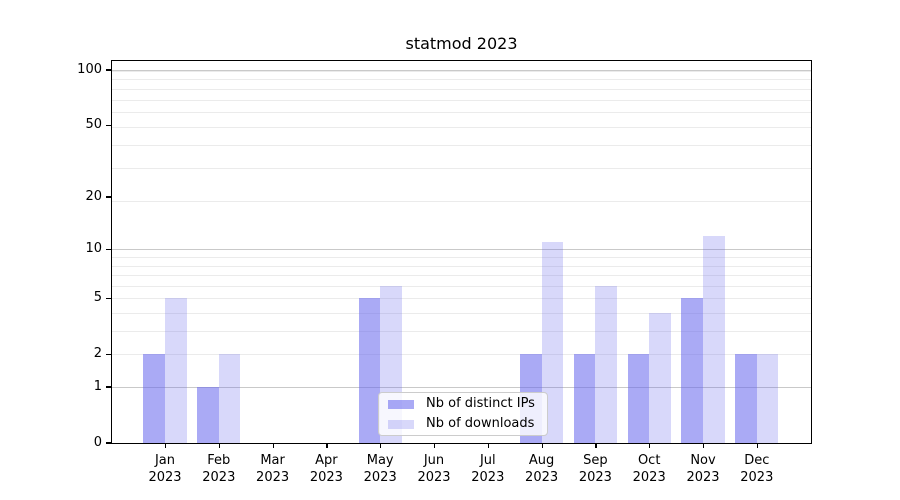 The width and height of the screenshot is (900, 500). What do you see at coordinates (488, 445) in the screenshot?
I see `x-tick-jul` at bounding box center [488, 445].